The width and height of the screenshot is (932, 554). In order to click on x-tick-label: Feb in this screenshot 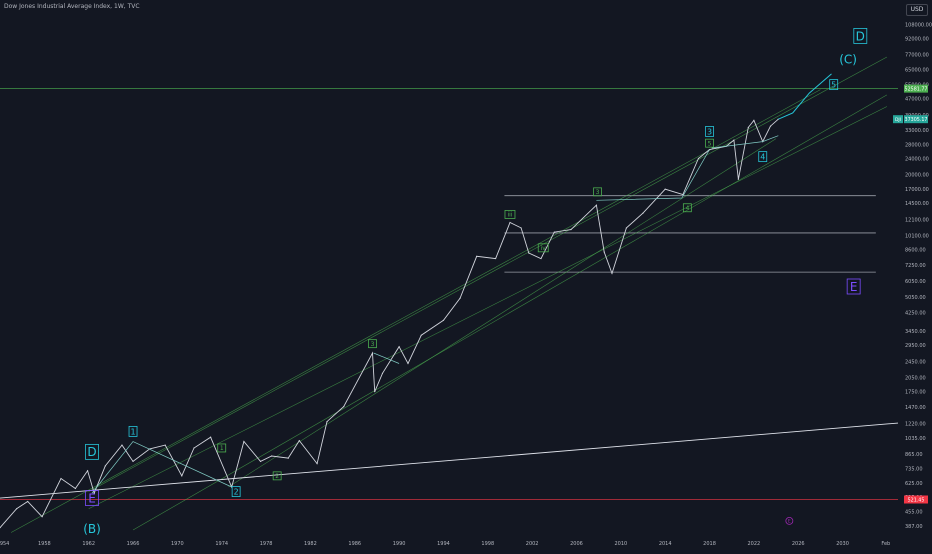, I will do `click(885, 544)`.